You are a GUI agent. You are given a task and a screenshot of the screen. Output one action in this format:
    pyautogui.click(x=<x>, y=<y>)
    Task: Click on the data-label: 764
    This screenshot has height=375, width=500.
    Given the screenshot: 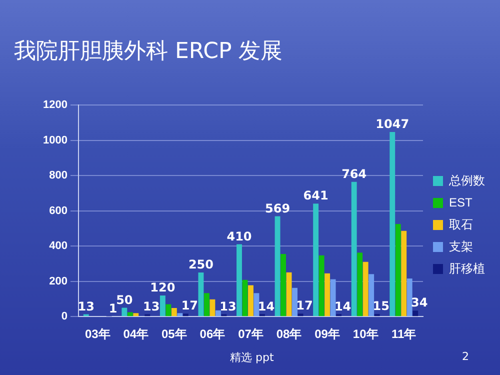 What is the action you would take?
    pyautogui.click(x=354, y=174)
    